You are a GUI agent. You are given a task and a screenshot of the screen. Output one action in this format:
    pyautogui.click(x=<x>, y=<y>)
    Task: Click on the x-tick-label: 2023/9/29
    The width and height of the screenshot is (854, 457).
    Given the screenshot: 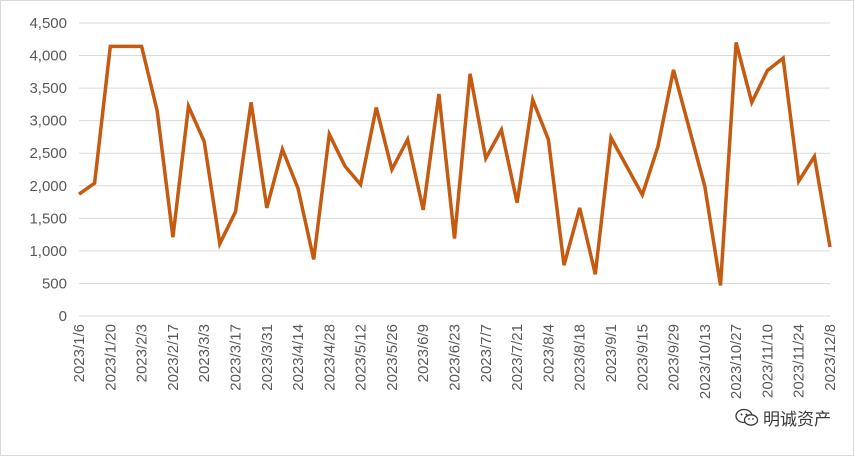 What is the action you would take?
    pyautogui.click(x=674, y=357)
    